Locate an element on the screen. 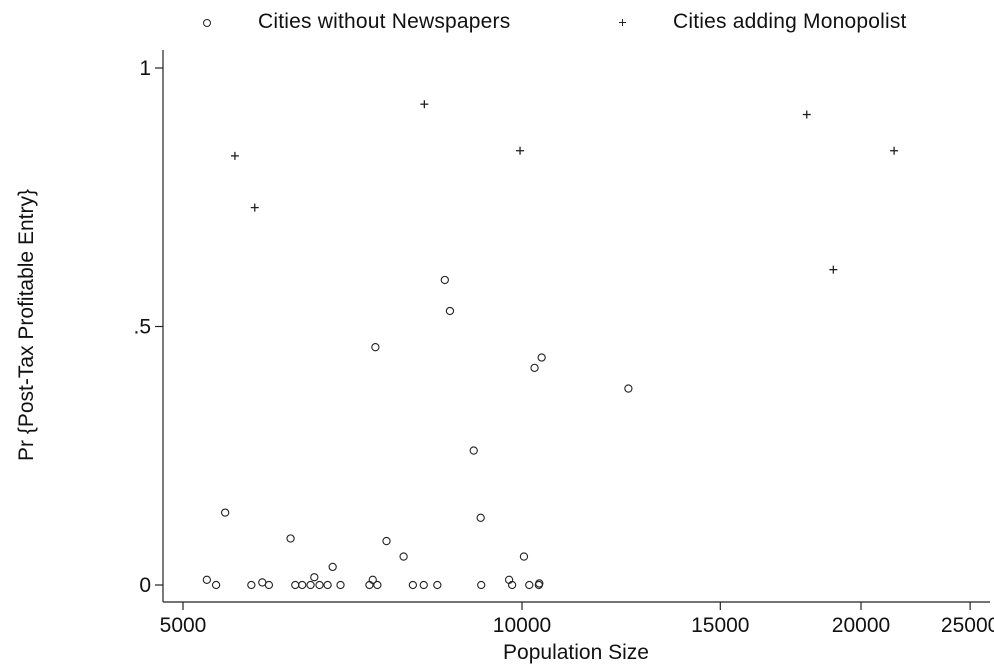 This screenshot has width=994, height=665. x-tick-label: 10000 is located at coordinates (522, 625).